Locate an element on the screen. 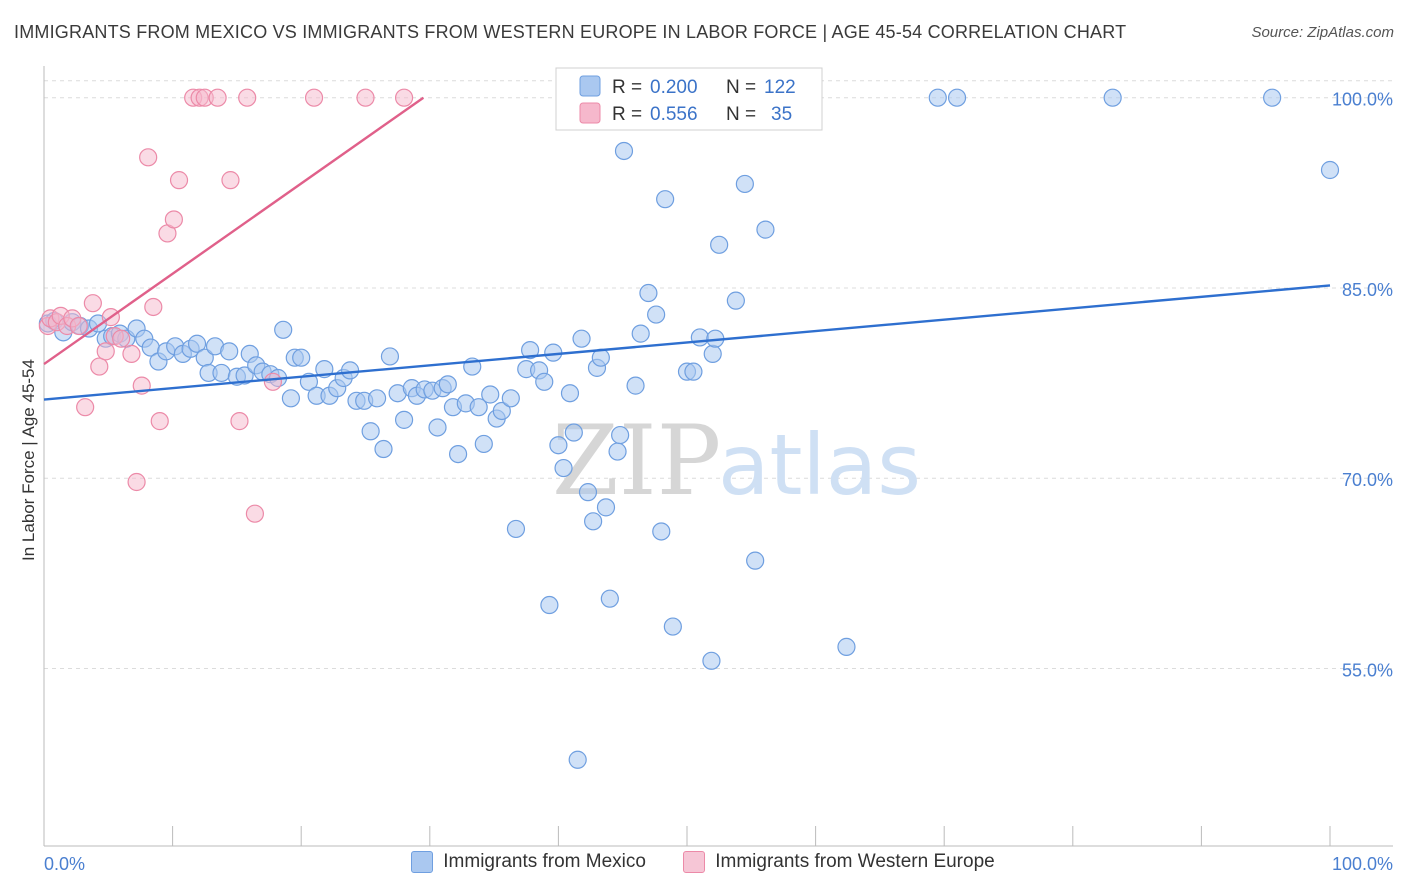 The image size is (1406, 892). legend-n-label-western-europe: N = is located at coordinates (741, 114).